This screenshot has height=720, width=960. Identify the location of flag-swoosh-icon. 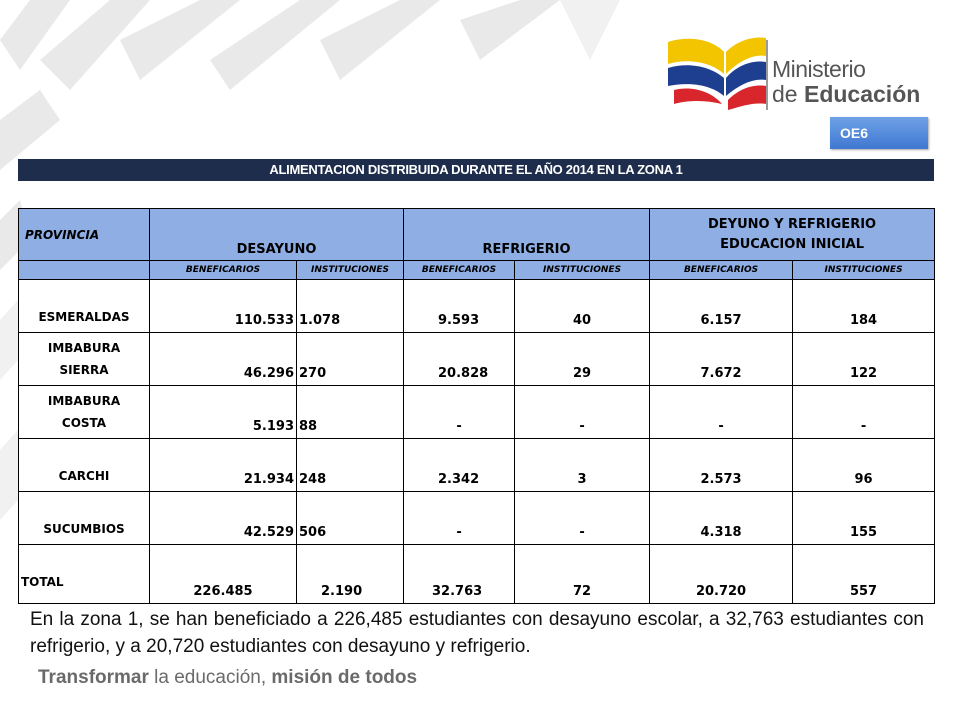
(717, 73).